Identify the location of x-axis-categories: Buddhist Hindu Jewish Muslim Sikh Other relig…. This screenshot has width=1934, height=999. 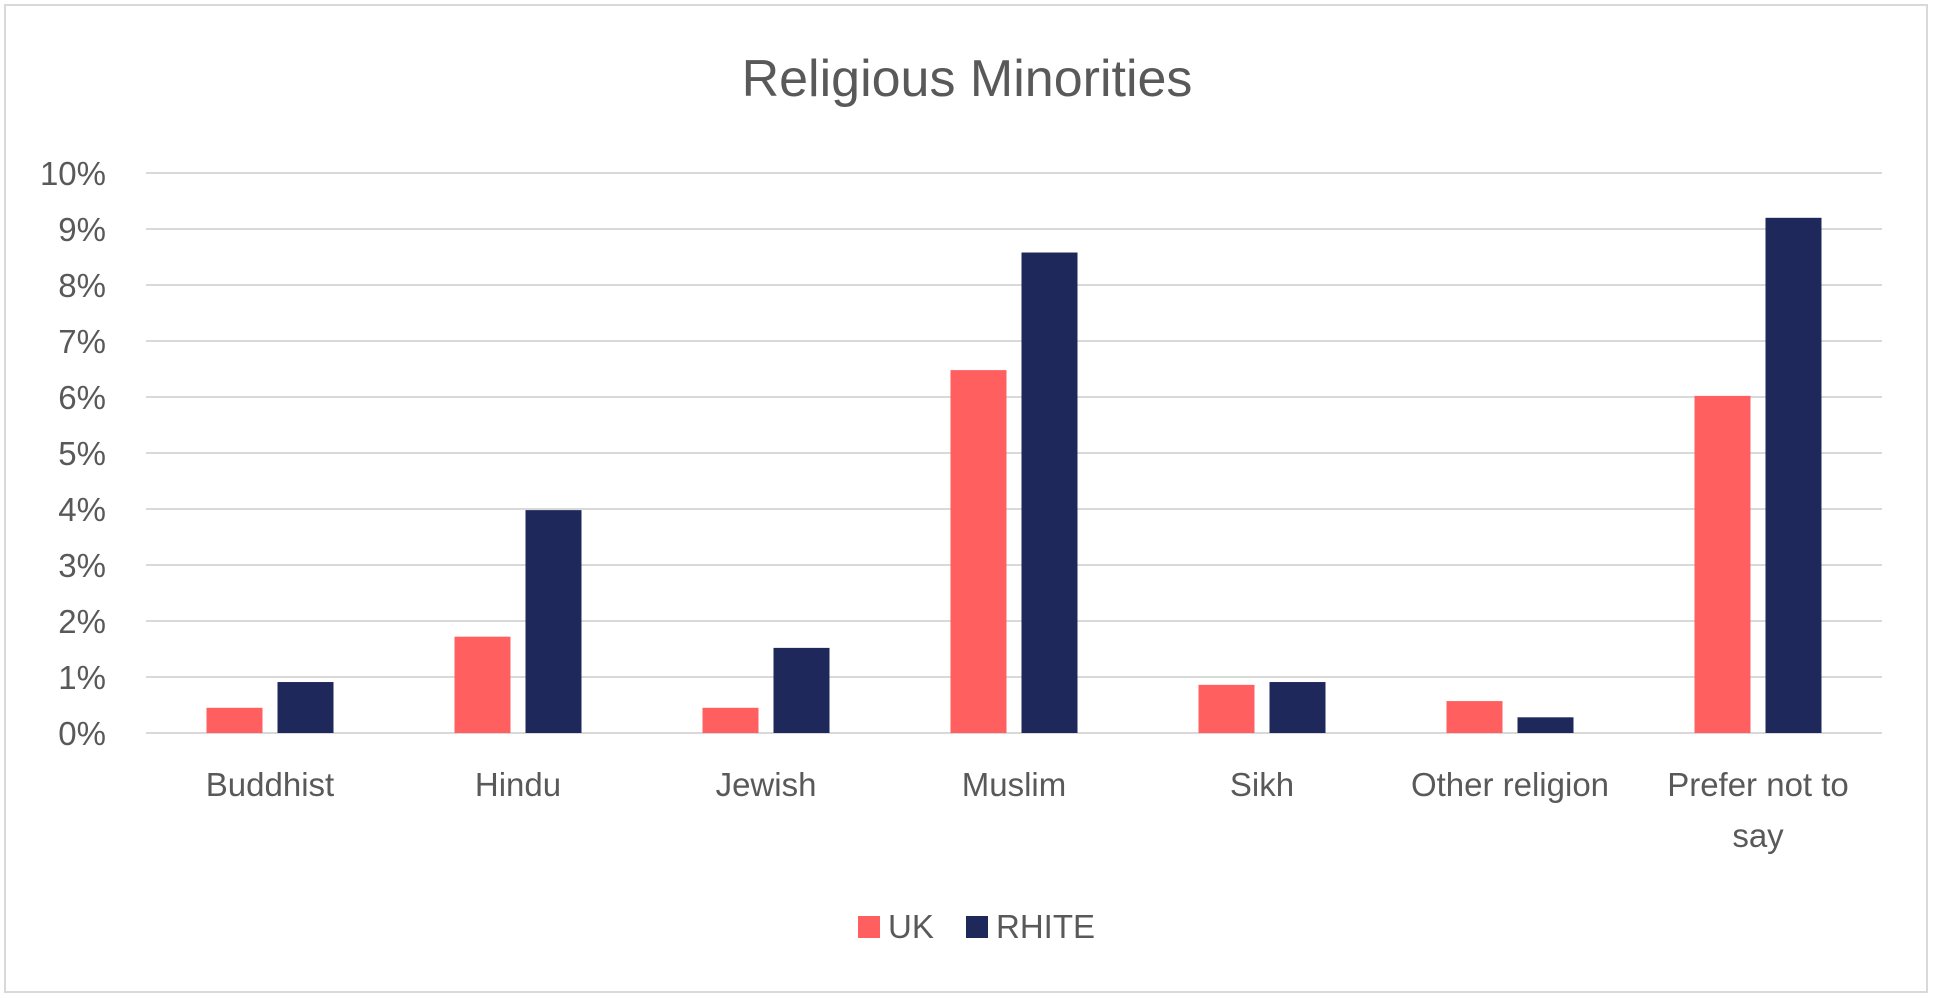
(1027, 810).